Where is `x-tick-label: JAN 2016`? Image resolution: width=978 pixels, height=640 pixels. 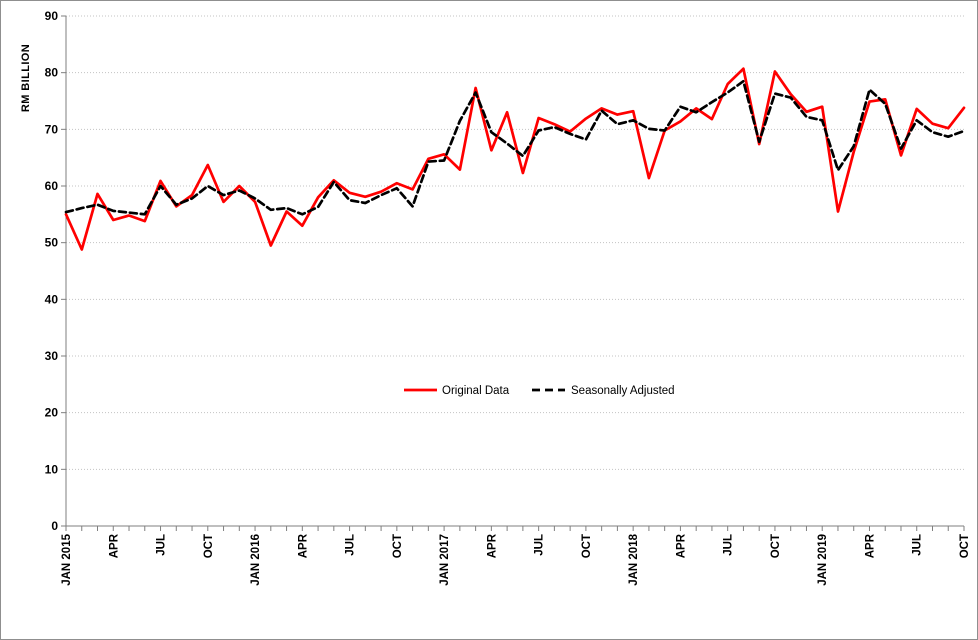
x-tick-label: JAN 2016 is located at coordinates (256, 560).